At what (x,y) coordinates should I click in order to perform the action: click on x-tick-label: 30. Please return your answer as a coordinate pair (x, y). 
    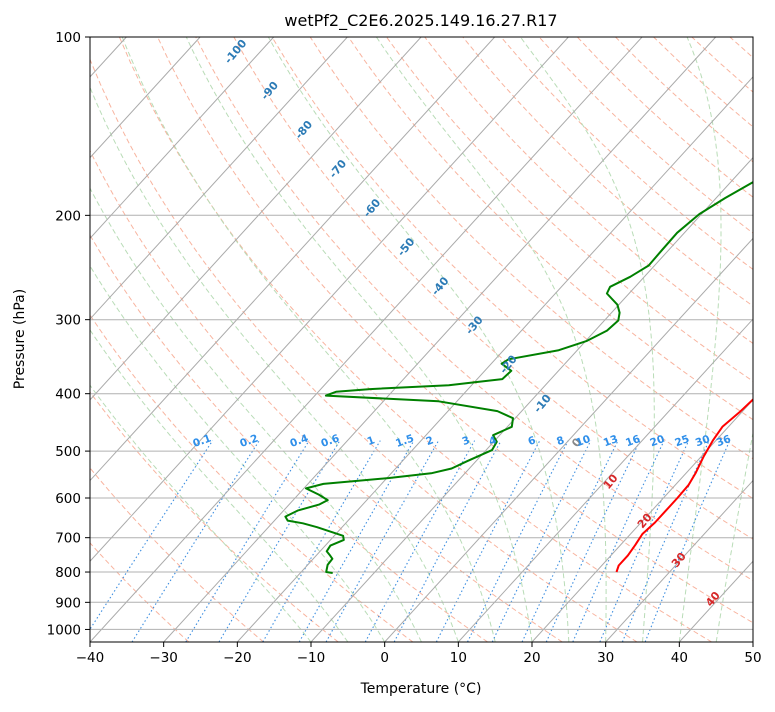
    Looking at the image, I should click on (605, 658).